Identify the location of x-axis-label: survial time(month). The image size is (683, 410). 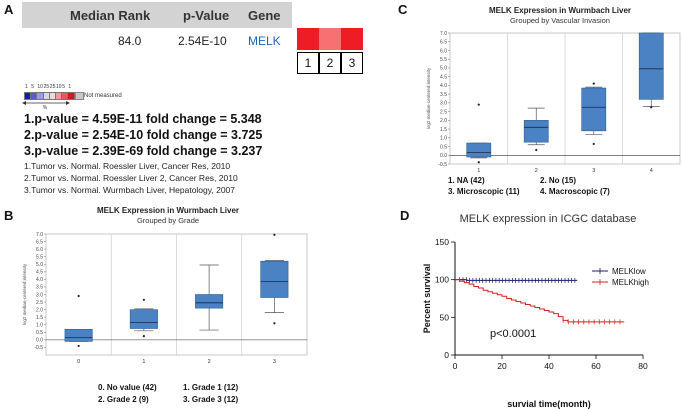
(549, 404).